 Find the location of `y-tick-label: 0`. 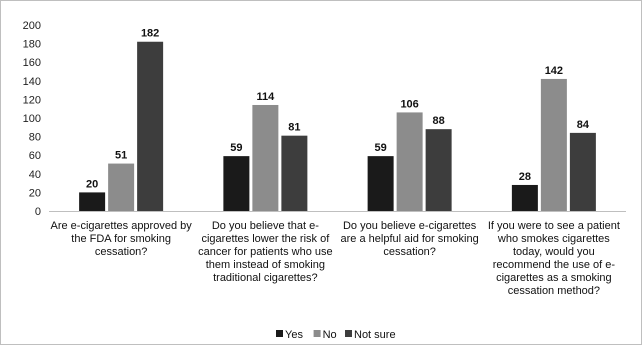

y-tick-label: 0 is located at coordinates (38, 212).